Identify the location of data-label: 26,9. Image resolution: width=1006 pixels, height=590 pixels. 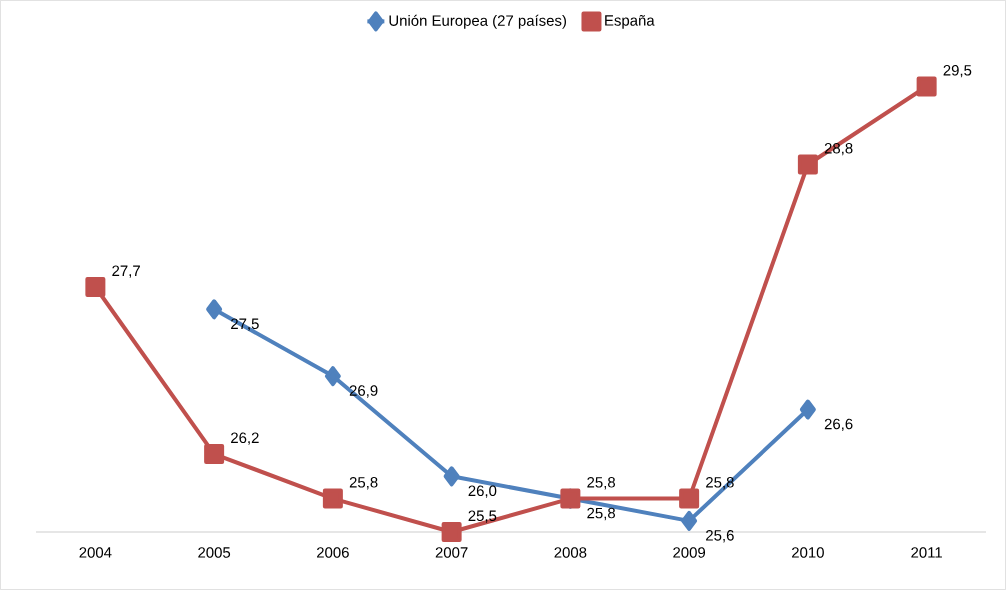
(363, 391).